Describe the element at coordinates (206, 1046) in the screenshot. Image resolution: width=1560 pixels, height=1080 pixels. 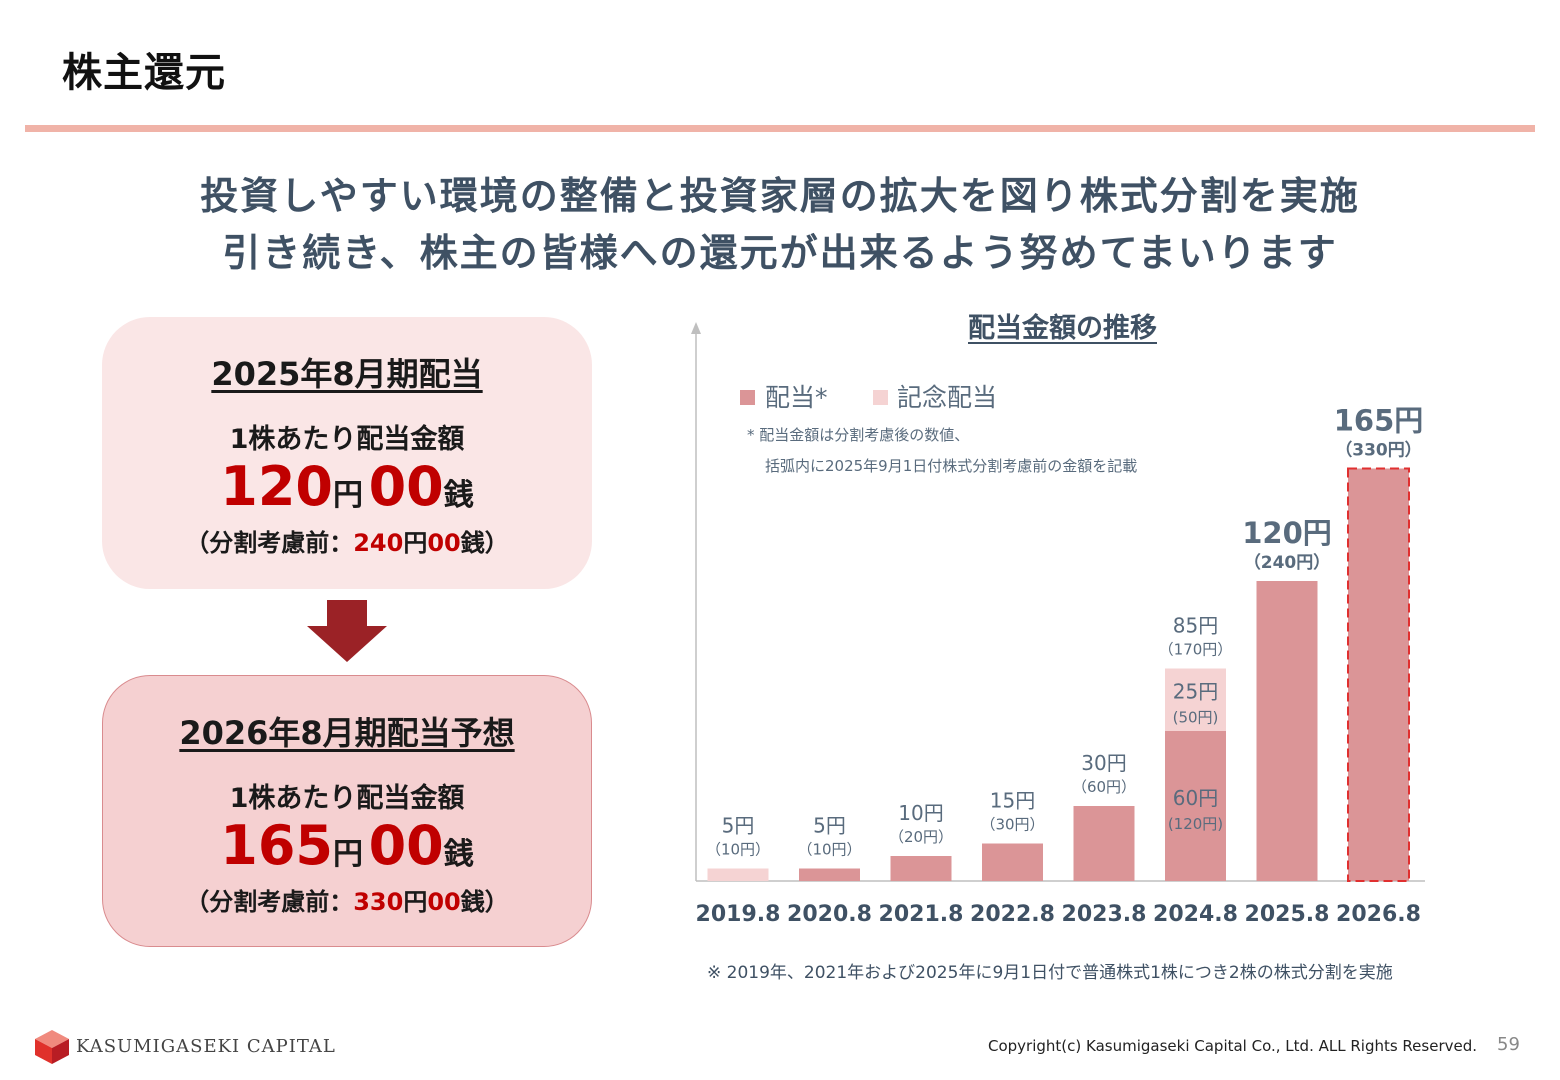
I see `company-logo-text: KASUMIGASEKI CAPITAL` at that location.